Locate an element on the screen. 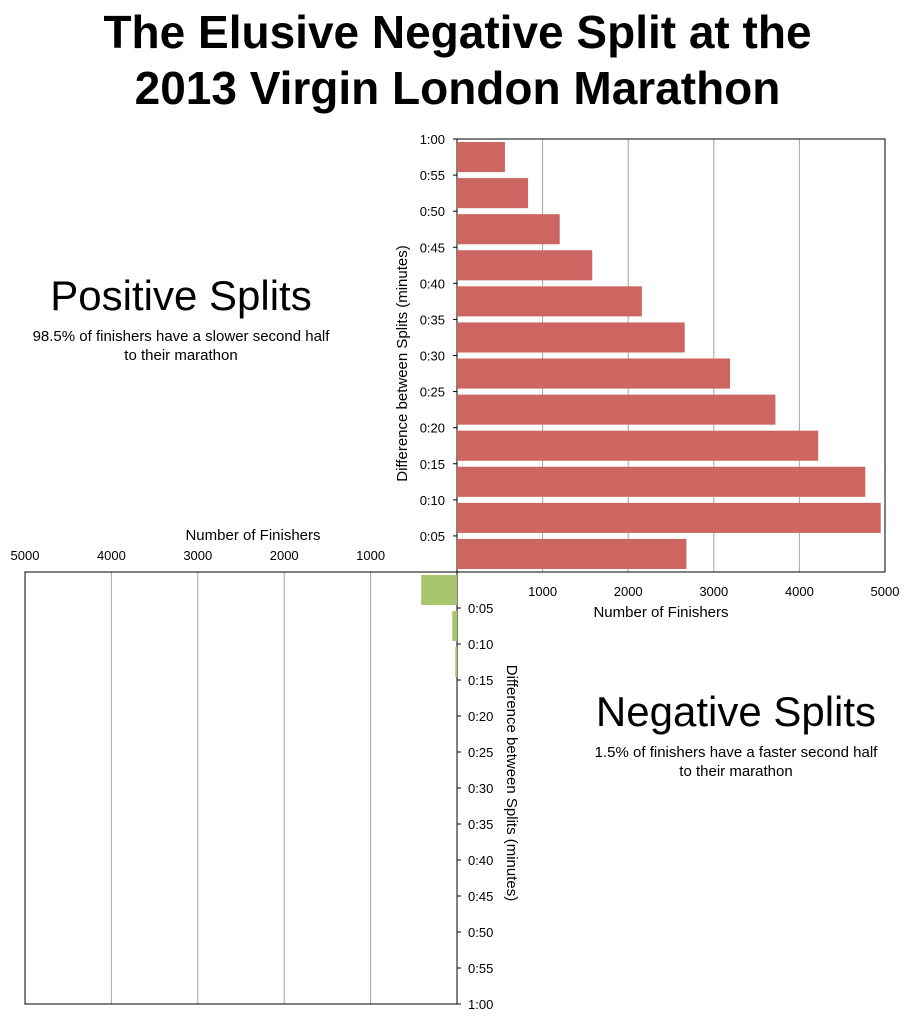 Image resolution: width=915 pixels, height=1024 pixels. negative-y-tick-label: 1:00 is located at coordinates (480, 1004).